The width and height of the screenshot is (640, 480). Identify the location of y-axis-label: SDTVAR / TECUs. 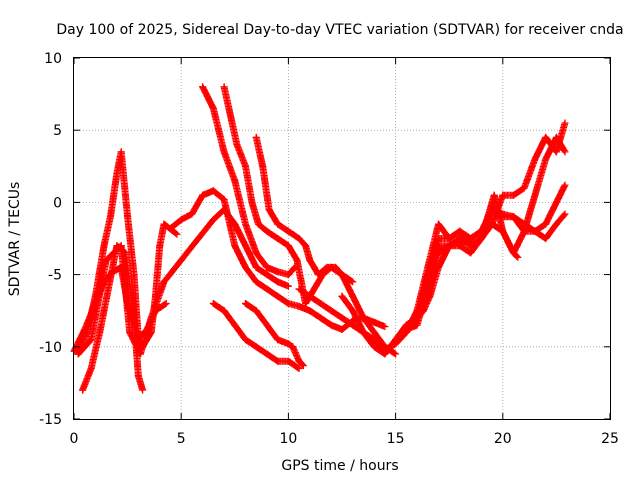
(15, 239).